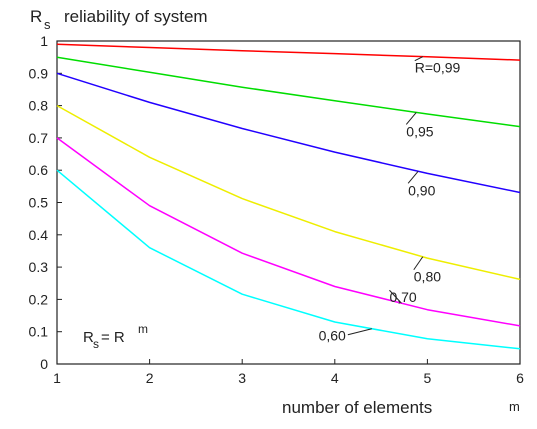 The height and width of the screenshot is (429, 537). I want to click on y-symbol-subscript: s, so click(47, 24).